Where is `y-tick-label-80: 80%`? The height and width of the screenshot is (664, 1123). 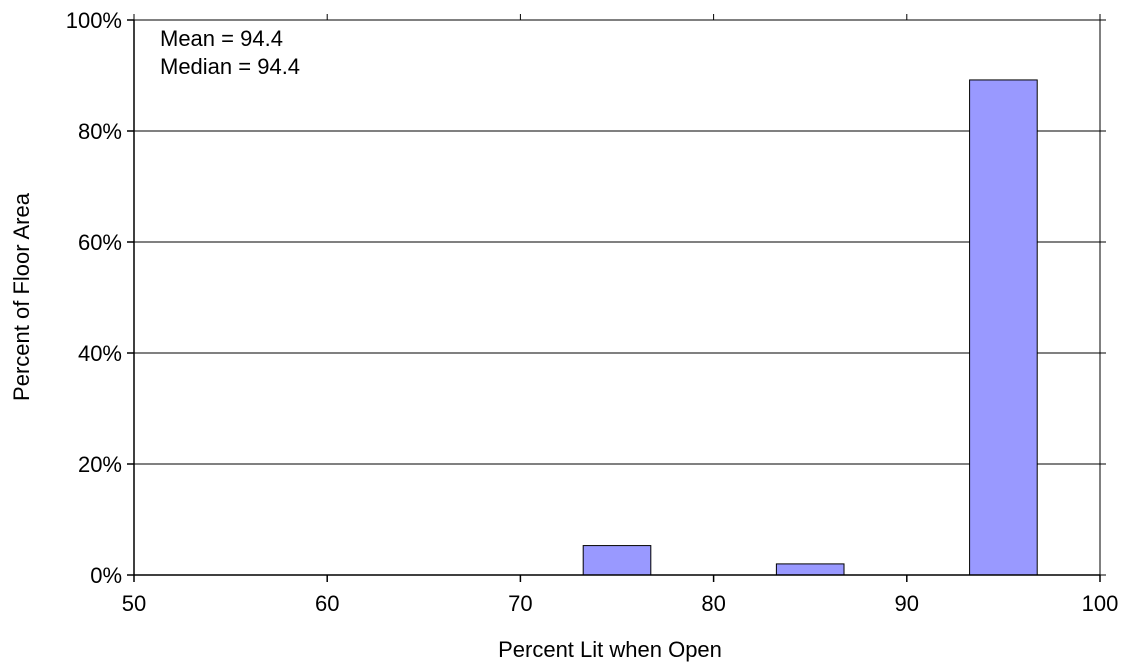 y-tick-label-80: 80% is located at coordinates (100, 131).